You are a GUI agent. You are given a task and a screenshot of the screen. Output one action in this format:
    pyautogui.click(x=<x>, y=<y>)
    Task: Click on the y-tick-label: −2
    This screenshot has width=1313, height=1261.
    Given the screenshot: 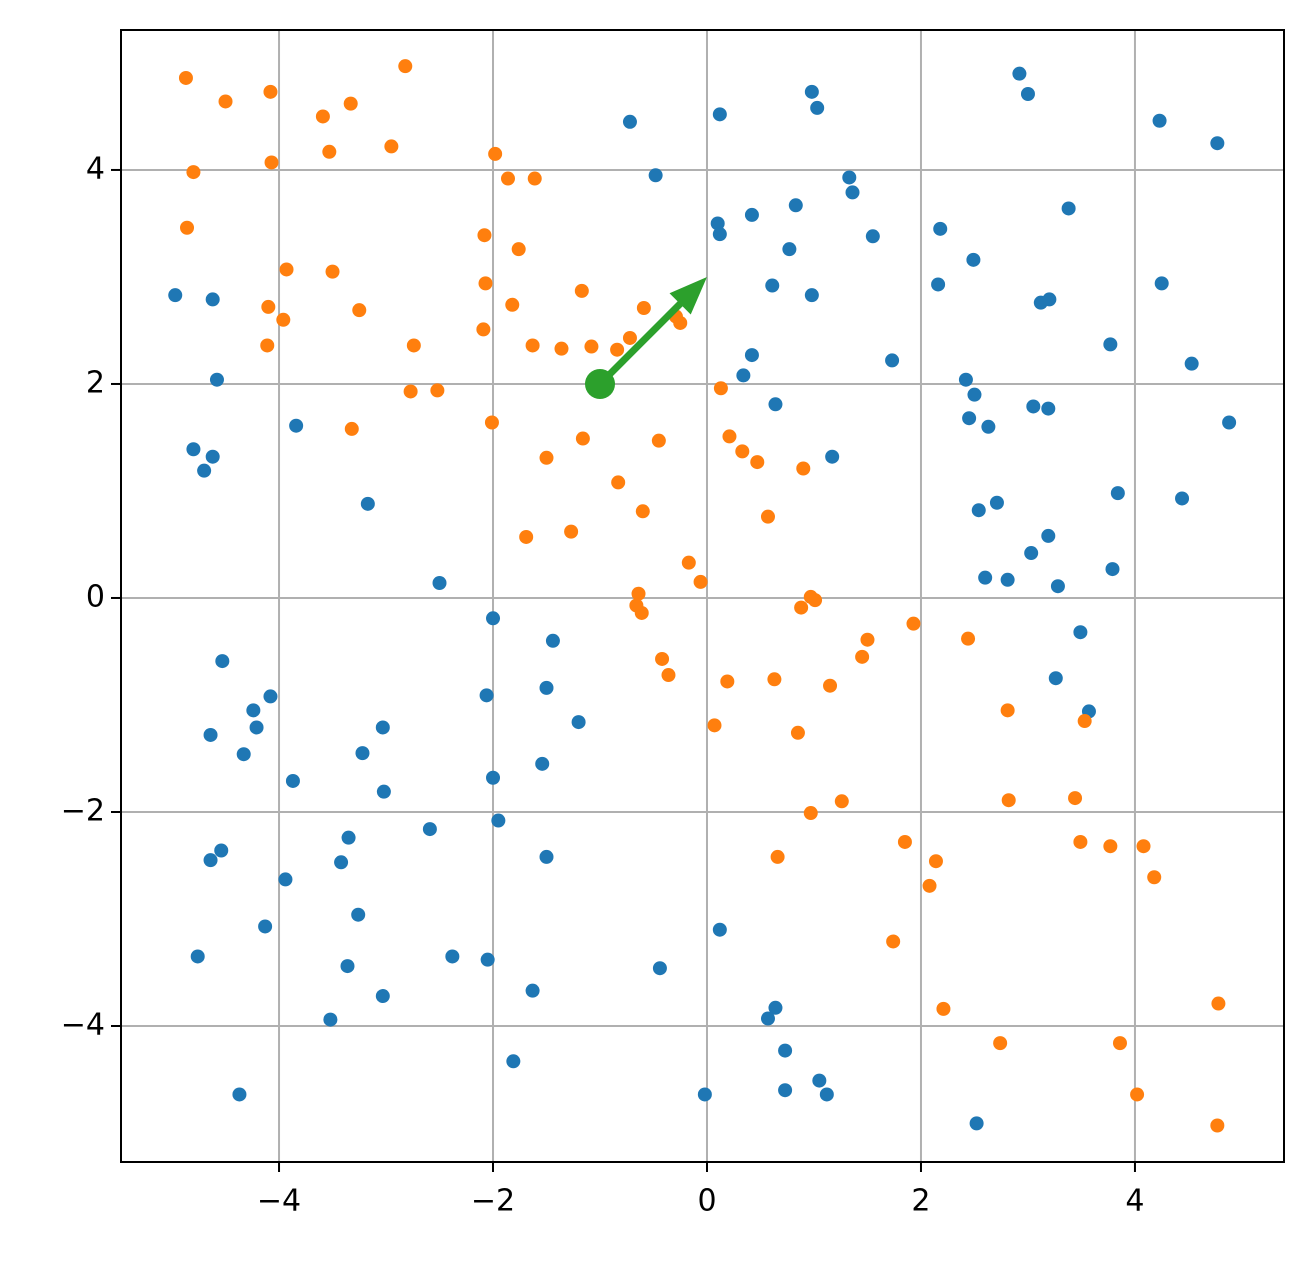 What is the action you would take?
    pyautogui.click(x=83, y=810)
    